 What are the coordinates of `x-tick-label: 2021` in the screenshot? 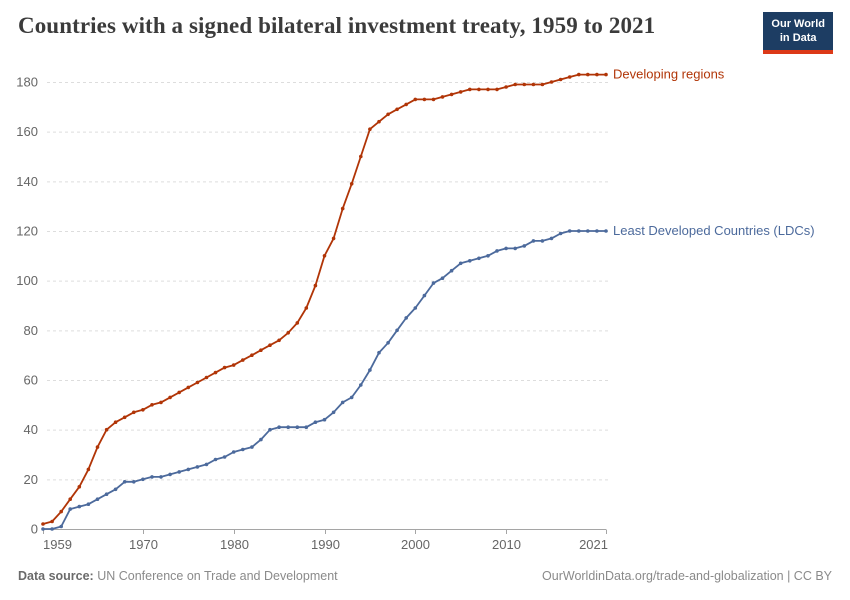 It's located at (593, 544).